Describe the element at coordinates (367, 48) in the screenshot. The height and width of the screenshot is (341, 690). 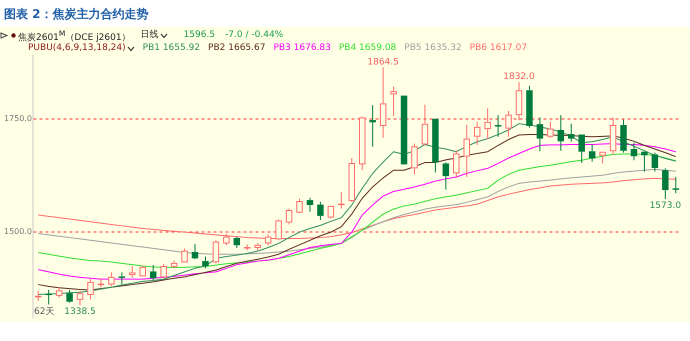
I see `text: PB4 1659.08` at that location.